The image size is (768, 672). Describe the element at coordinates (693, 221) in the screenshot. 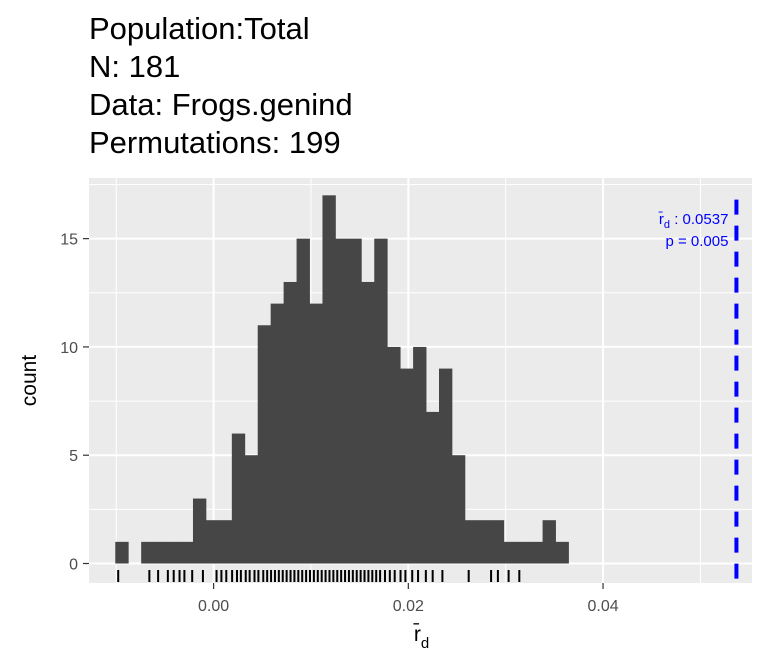

I see `observed-value-label: r̄d : 0.0537` at that location.